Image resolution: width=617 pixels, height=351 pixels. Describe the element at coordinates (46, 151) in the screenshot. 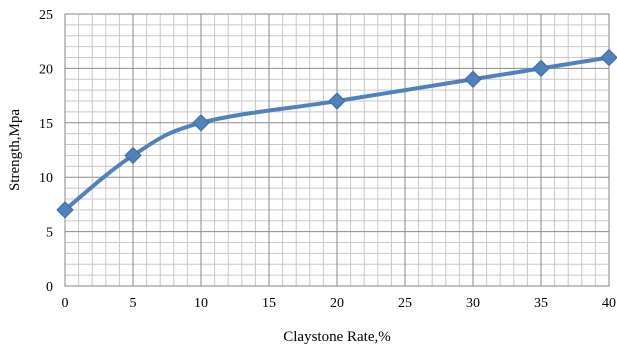

I see `y-axis-tick-labels: 0 5 10 15 20 25` at that location.